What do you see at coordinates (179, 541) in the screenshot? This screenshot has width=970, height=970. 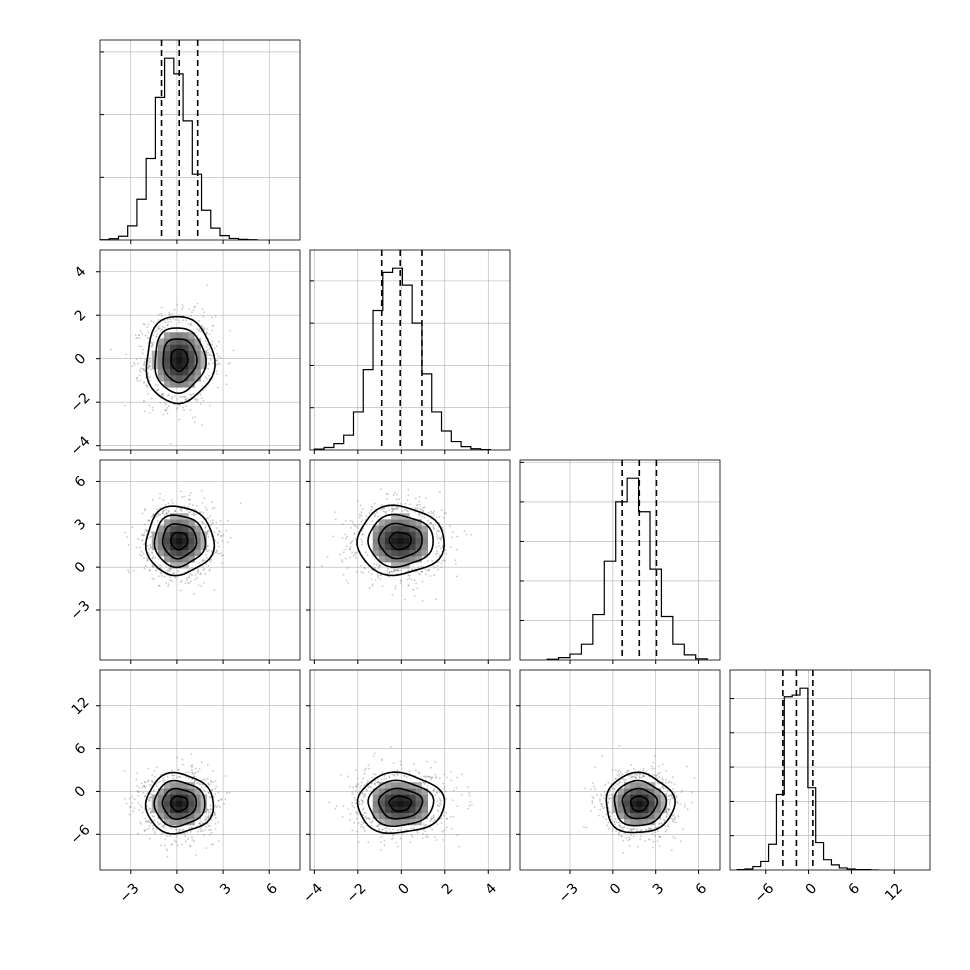 I see `contour-line` at bounding box center [179, 541].